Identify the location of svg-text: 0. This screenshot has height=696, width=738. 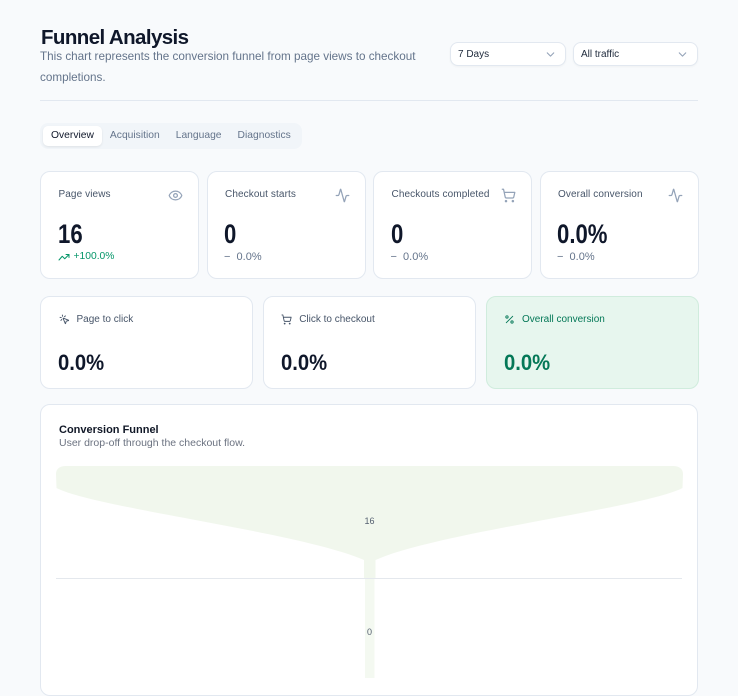
(369, 632).